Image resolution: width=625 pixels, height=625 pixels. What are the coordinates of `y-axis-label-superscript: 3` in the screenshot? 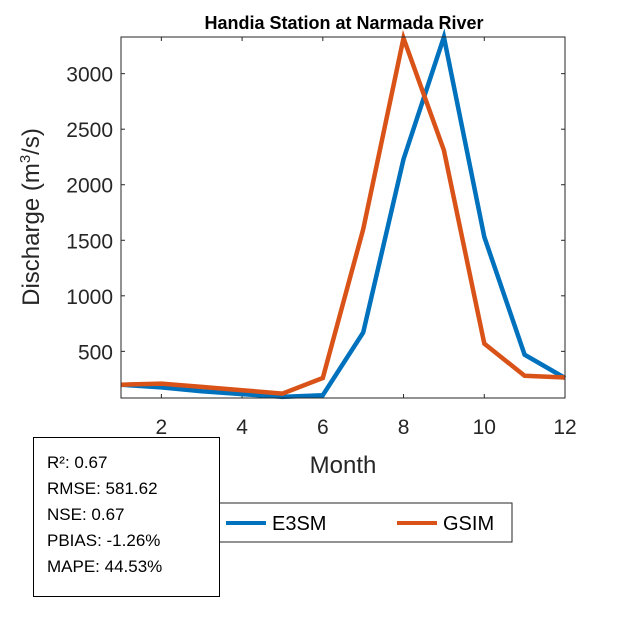 It's located at (25, 159).